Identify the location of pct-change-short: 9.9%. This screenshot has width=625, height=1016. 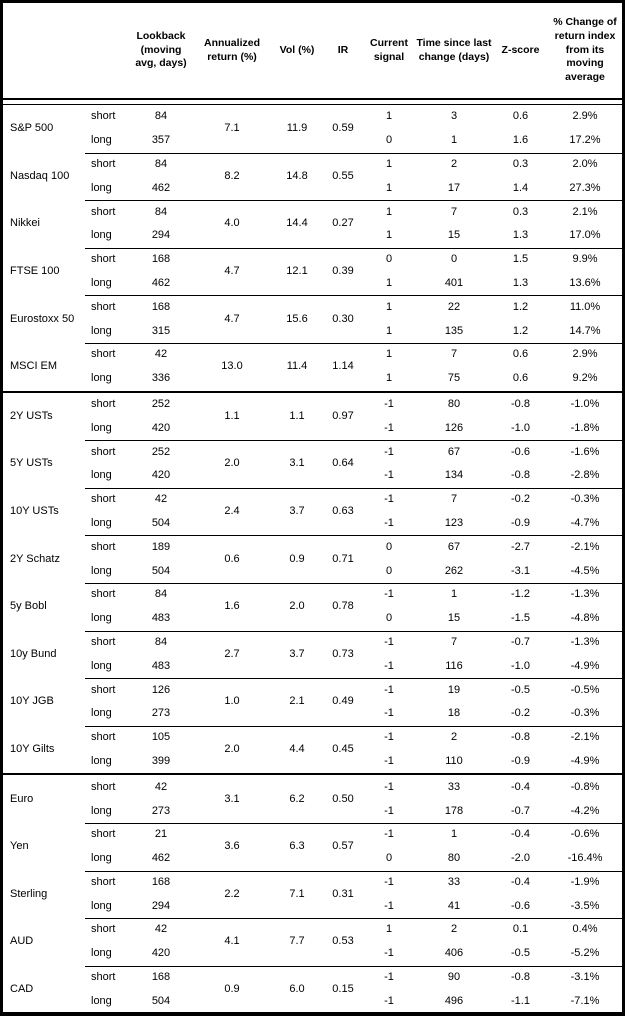
(585, 259).